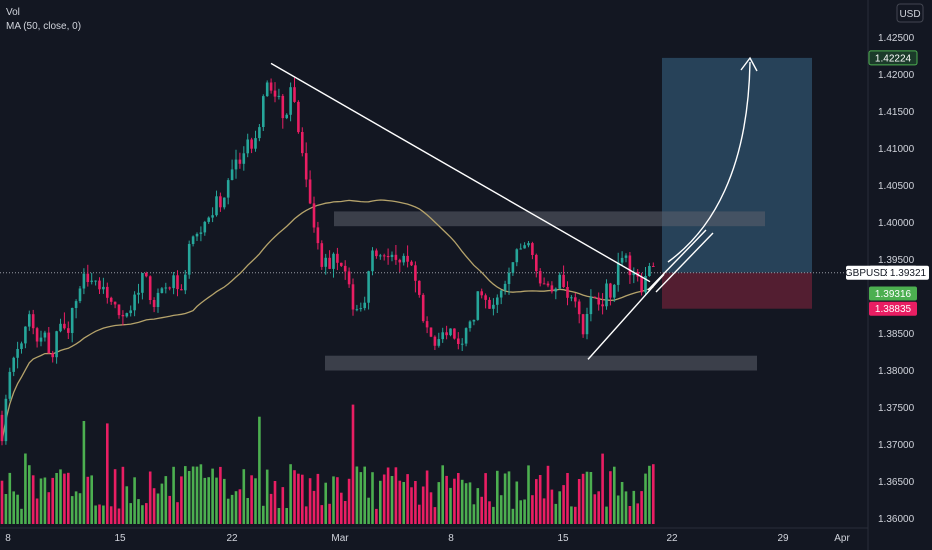 Image resolution: width=932 pixels, height=550 pixels. I want to click on price-tick-label: 1.38500, so click(896, 334).